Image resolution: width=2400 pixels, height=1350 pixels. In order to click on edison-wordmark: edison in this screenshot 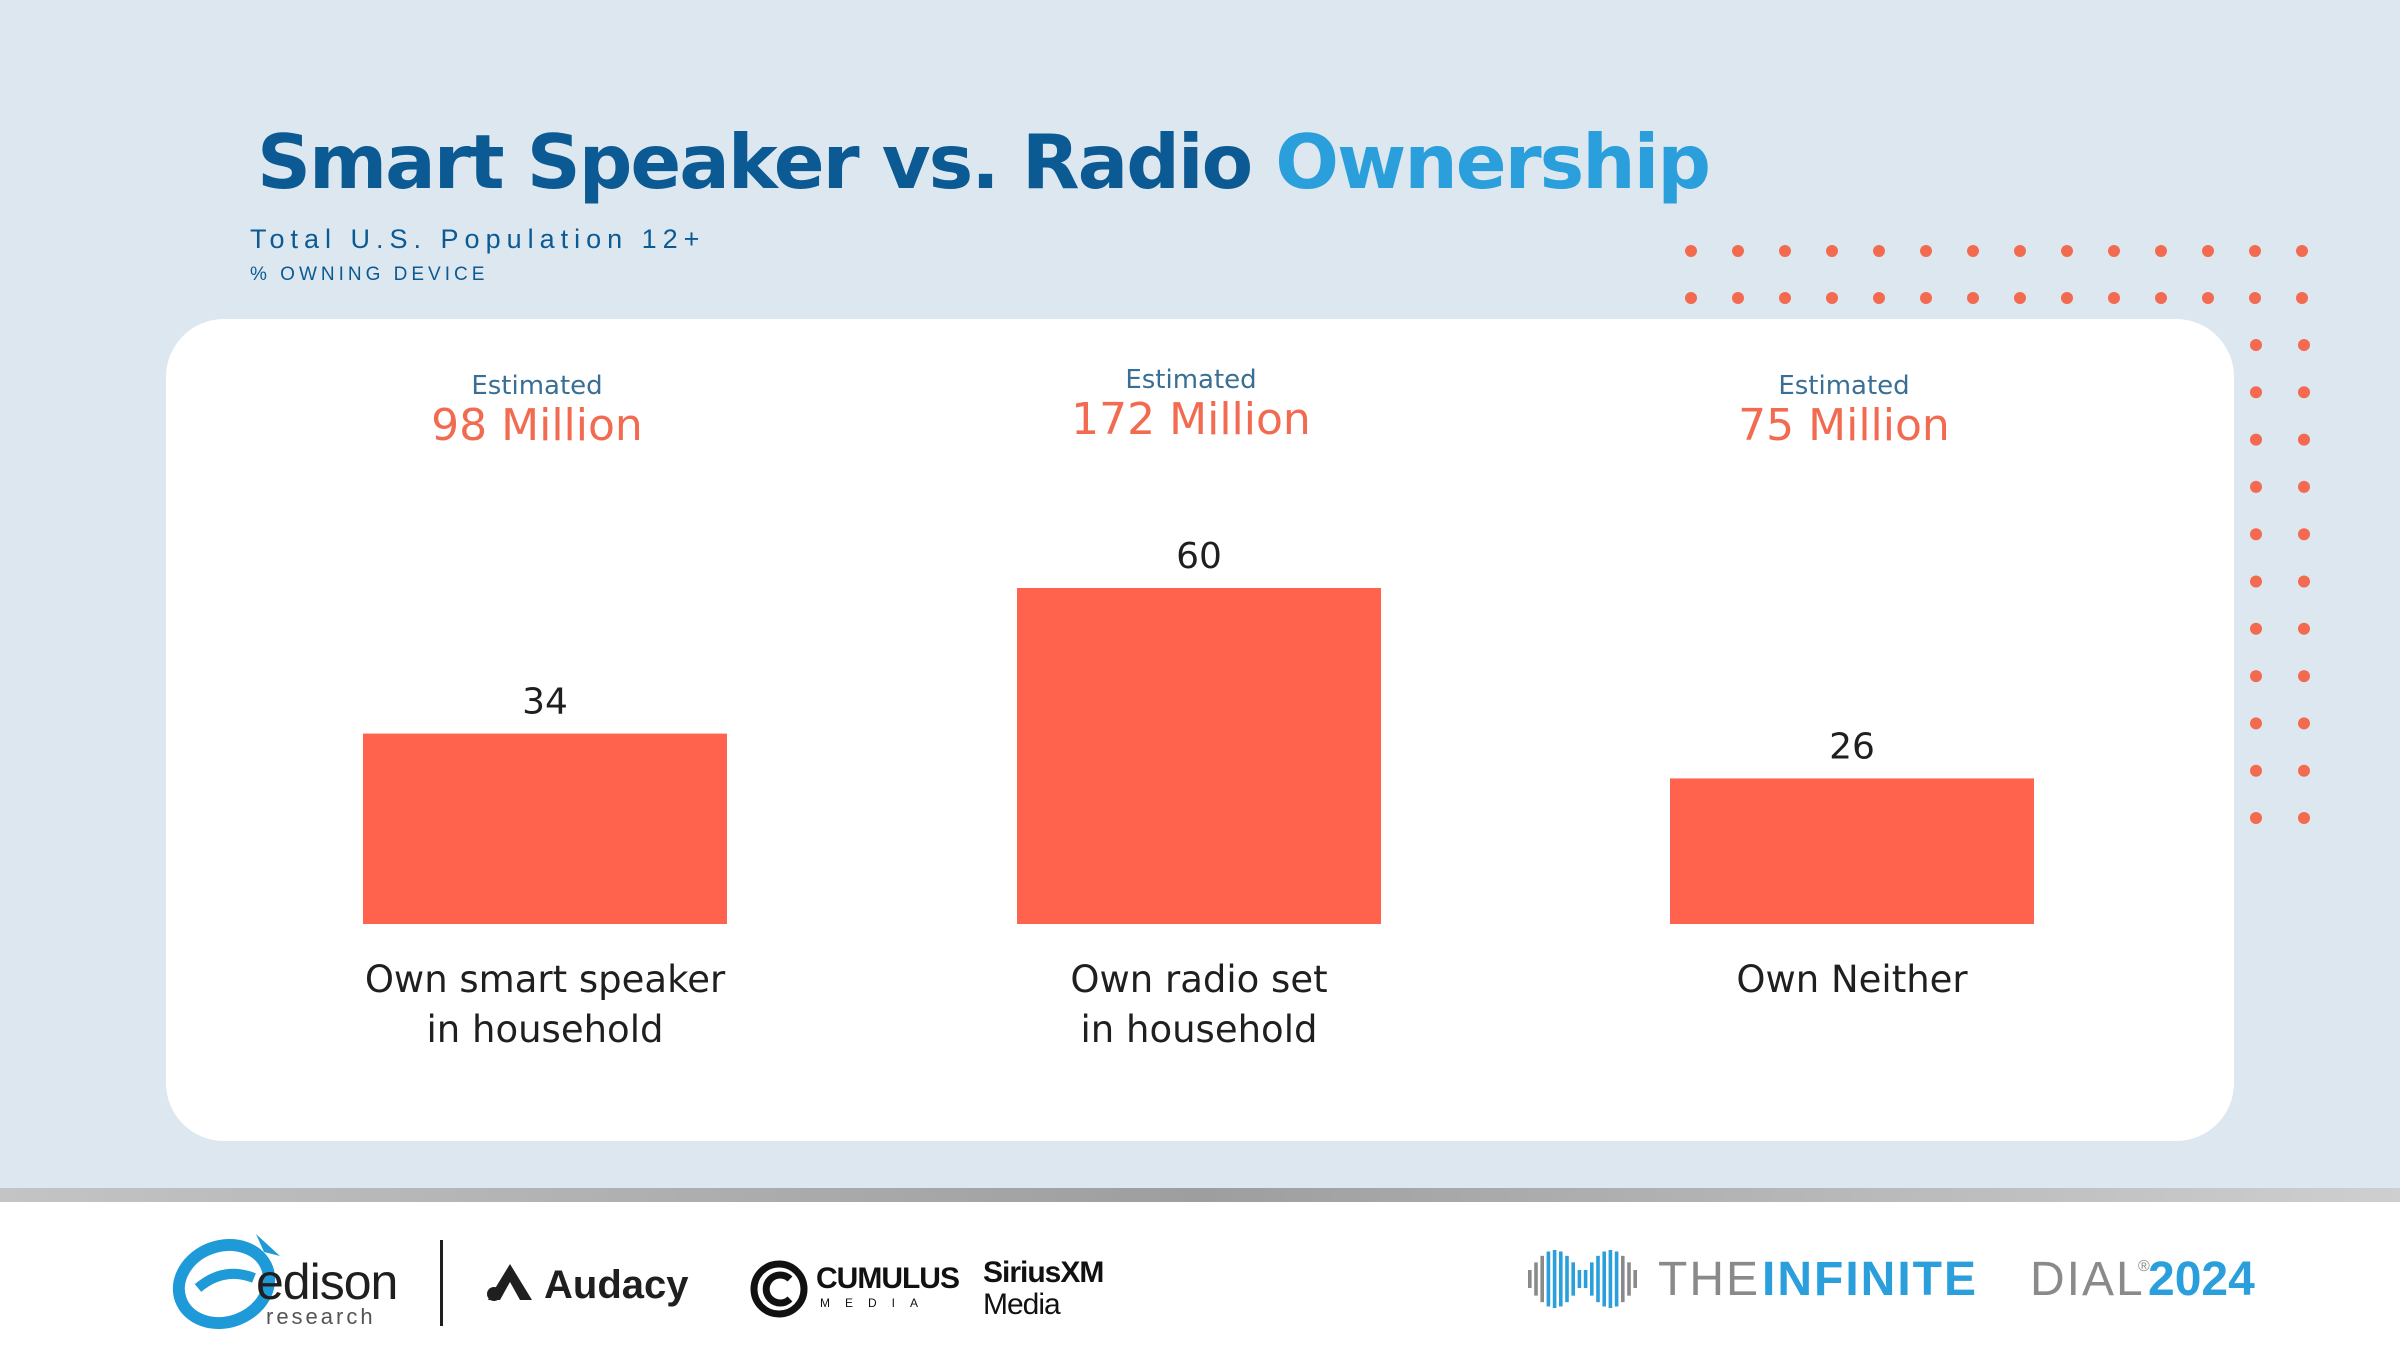, I will do `click(327, 1282)`.